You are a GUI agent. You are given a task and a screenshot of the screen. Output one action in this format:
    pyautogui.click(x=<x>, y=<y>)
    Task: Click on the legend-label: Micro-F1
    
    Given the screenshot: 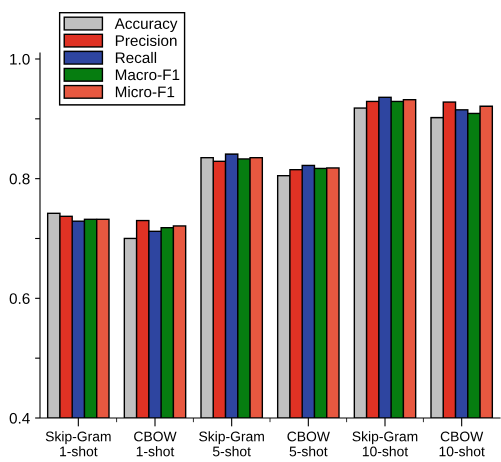 What is the action you would take?
    pyautogui.click(x=145, y=92)
    